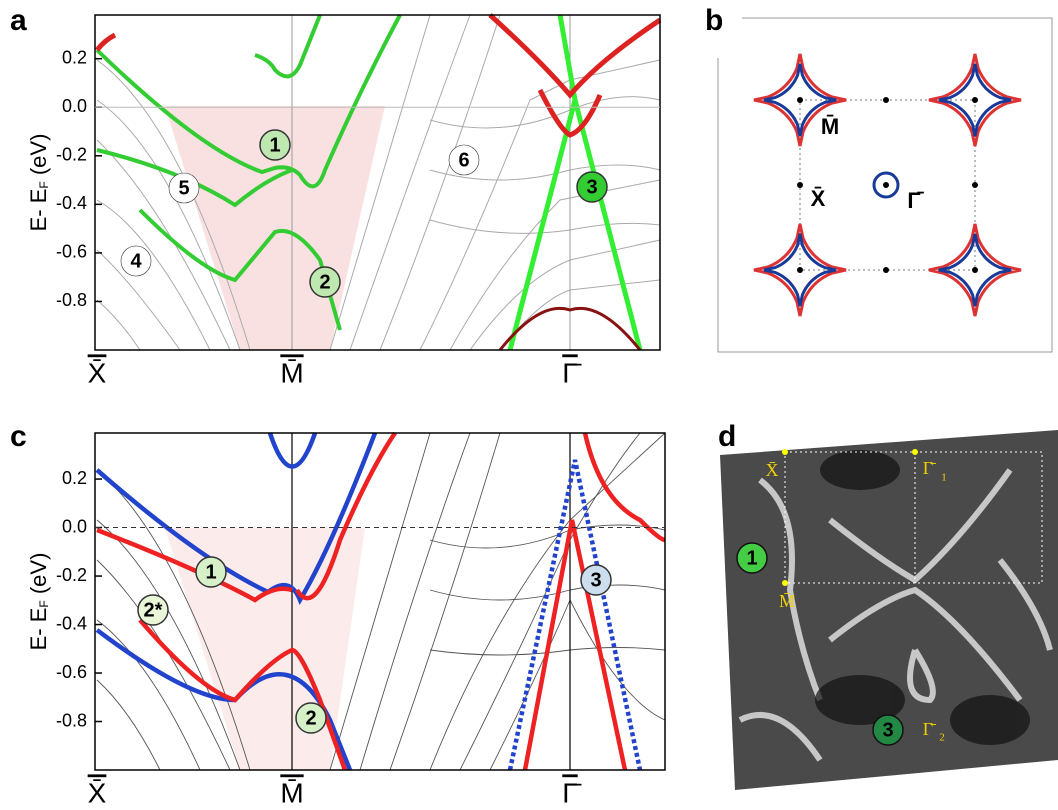 The height and width of the screenshot is (810, 1058). What do you see at coordinates (787, 601) in the screenshot?
I see `image-label: M̄` at bounding box center [787, 601].